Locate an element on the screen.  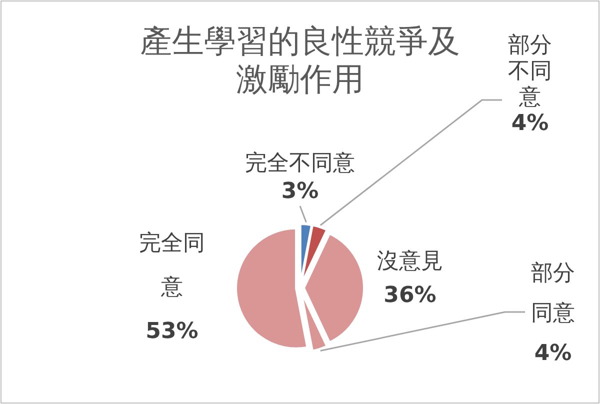
slice-label: 完全同意 is located at coordinates (172, 265).